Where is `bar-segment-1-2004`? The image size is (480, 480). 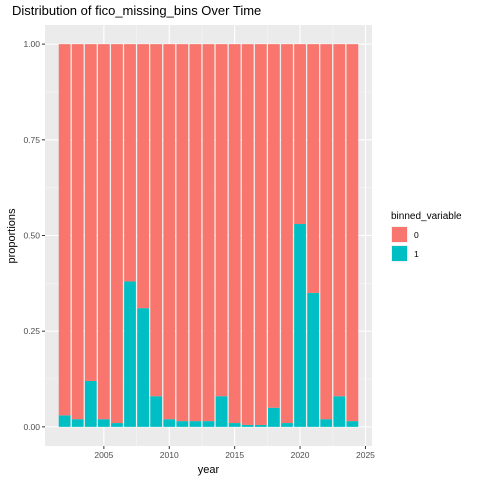
bar-segment-1-2004 is located at coordinates (90, 403).